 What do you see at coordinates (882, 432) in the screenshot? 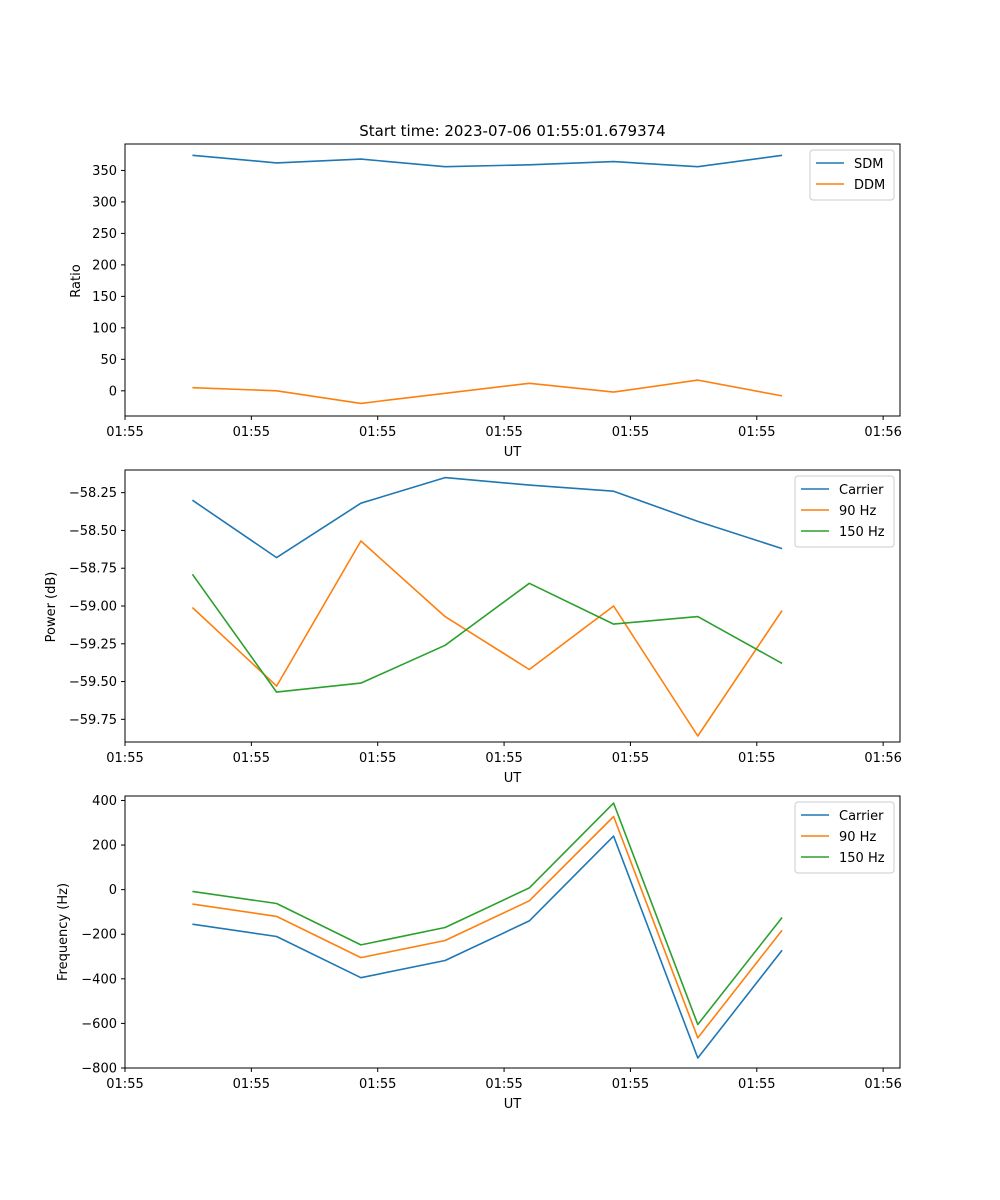
I see `ratio-x-tick-label: 01:56` at bounding box center [882, 432].